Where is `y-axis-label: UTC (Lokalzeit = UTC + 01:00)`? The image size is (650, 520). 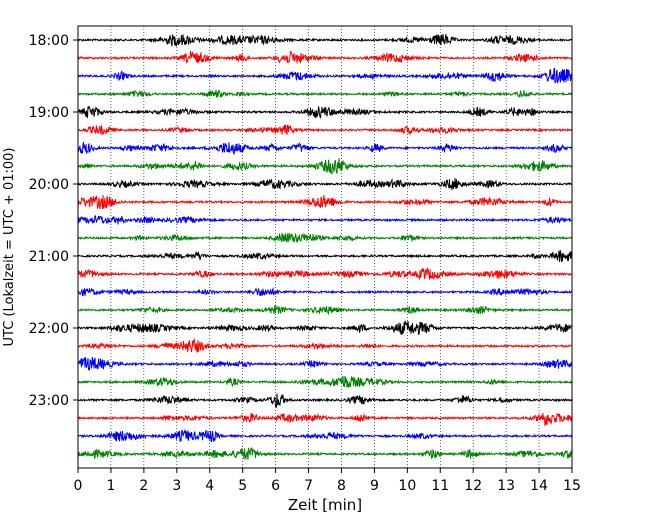 y-axis-label: UTC (Lokalzeit = UTC + 01:00) is located at coordinates (9, 247).